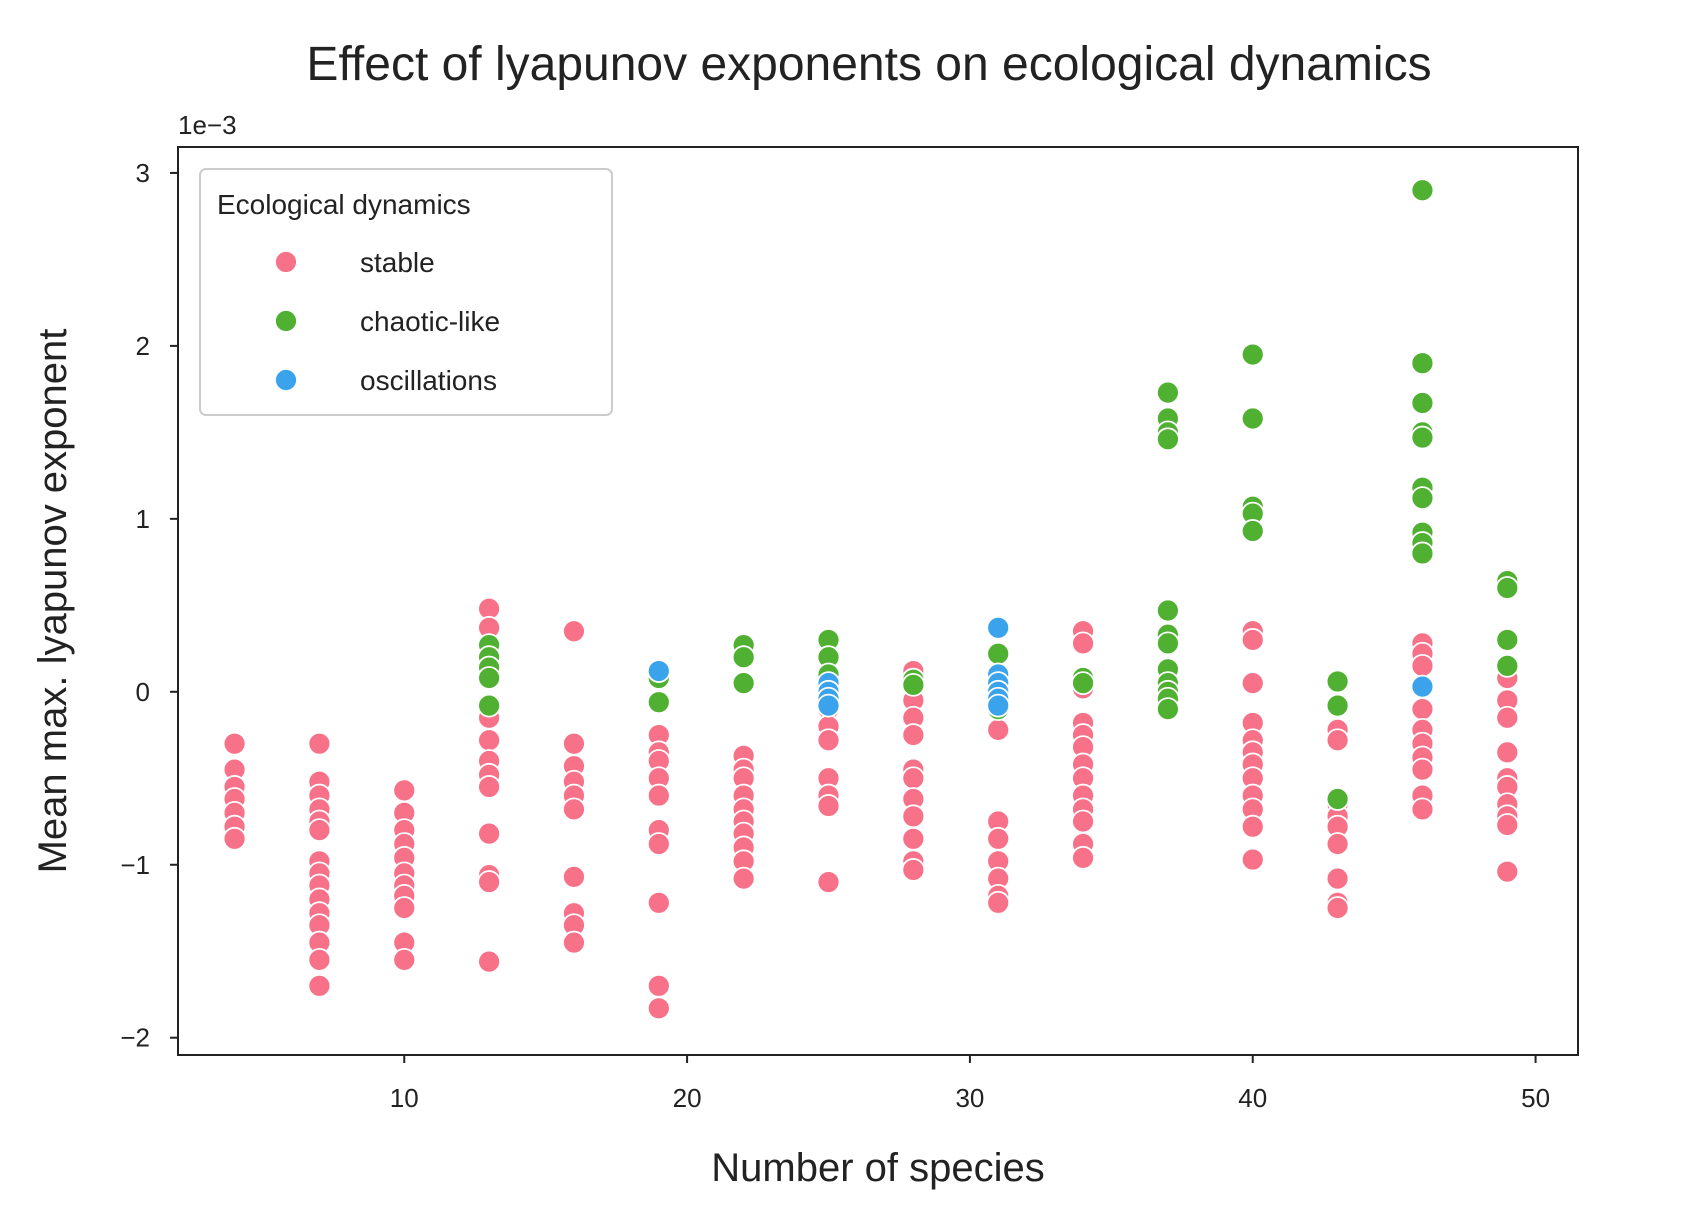  Describe the element at coordinates (207, 125) in the screenshot. I see `y-axis-offset-label: 1e−3` at that location.